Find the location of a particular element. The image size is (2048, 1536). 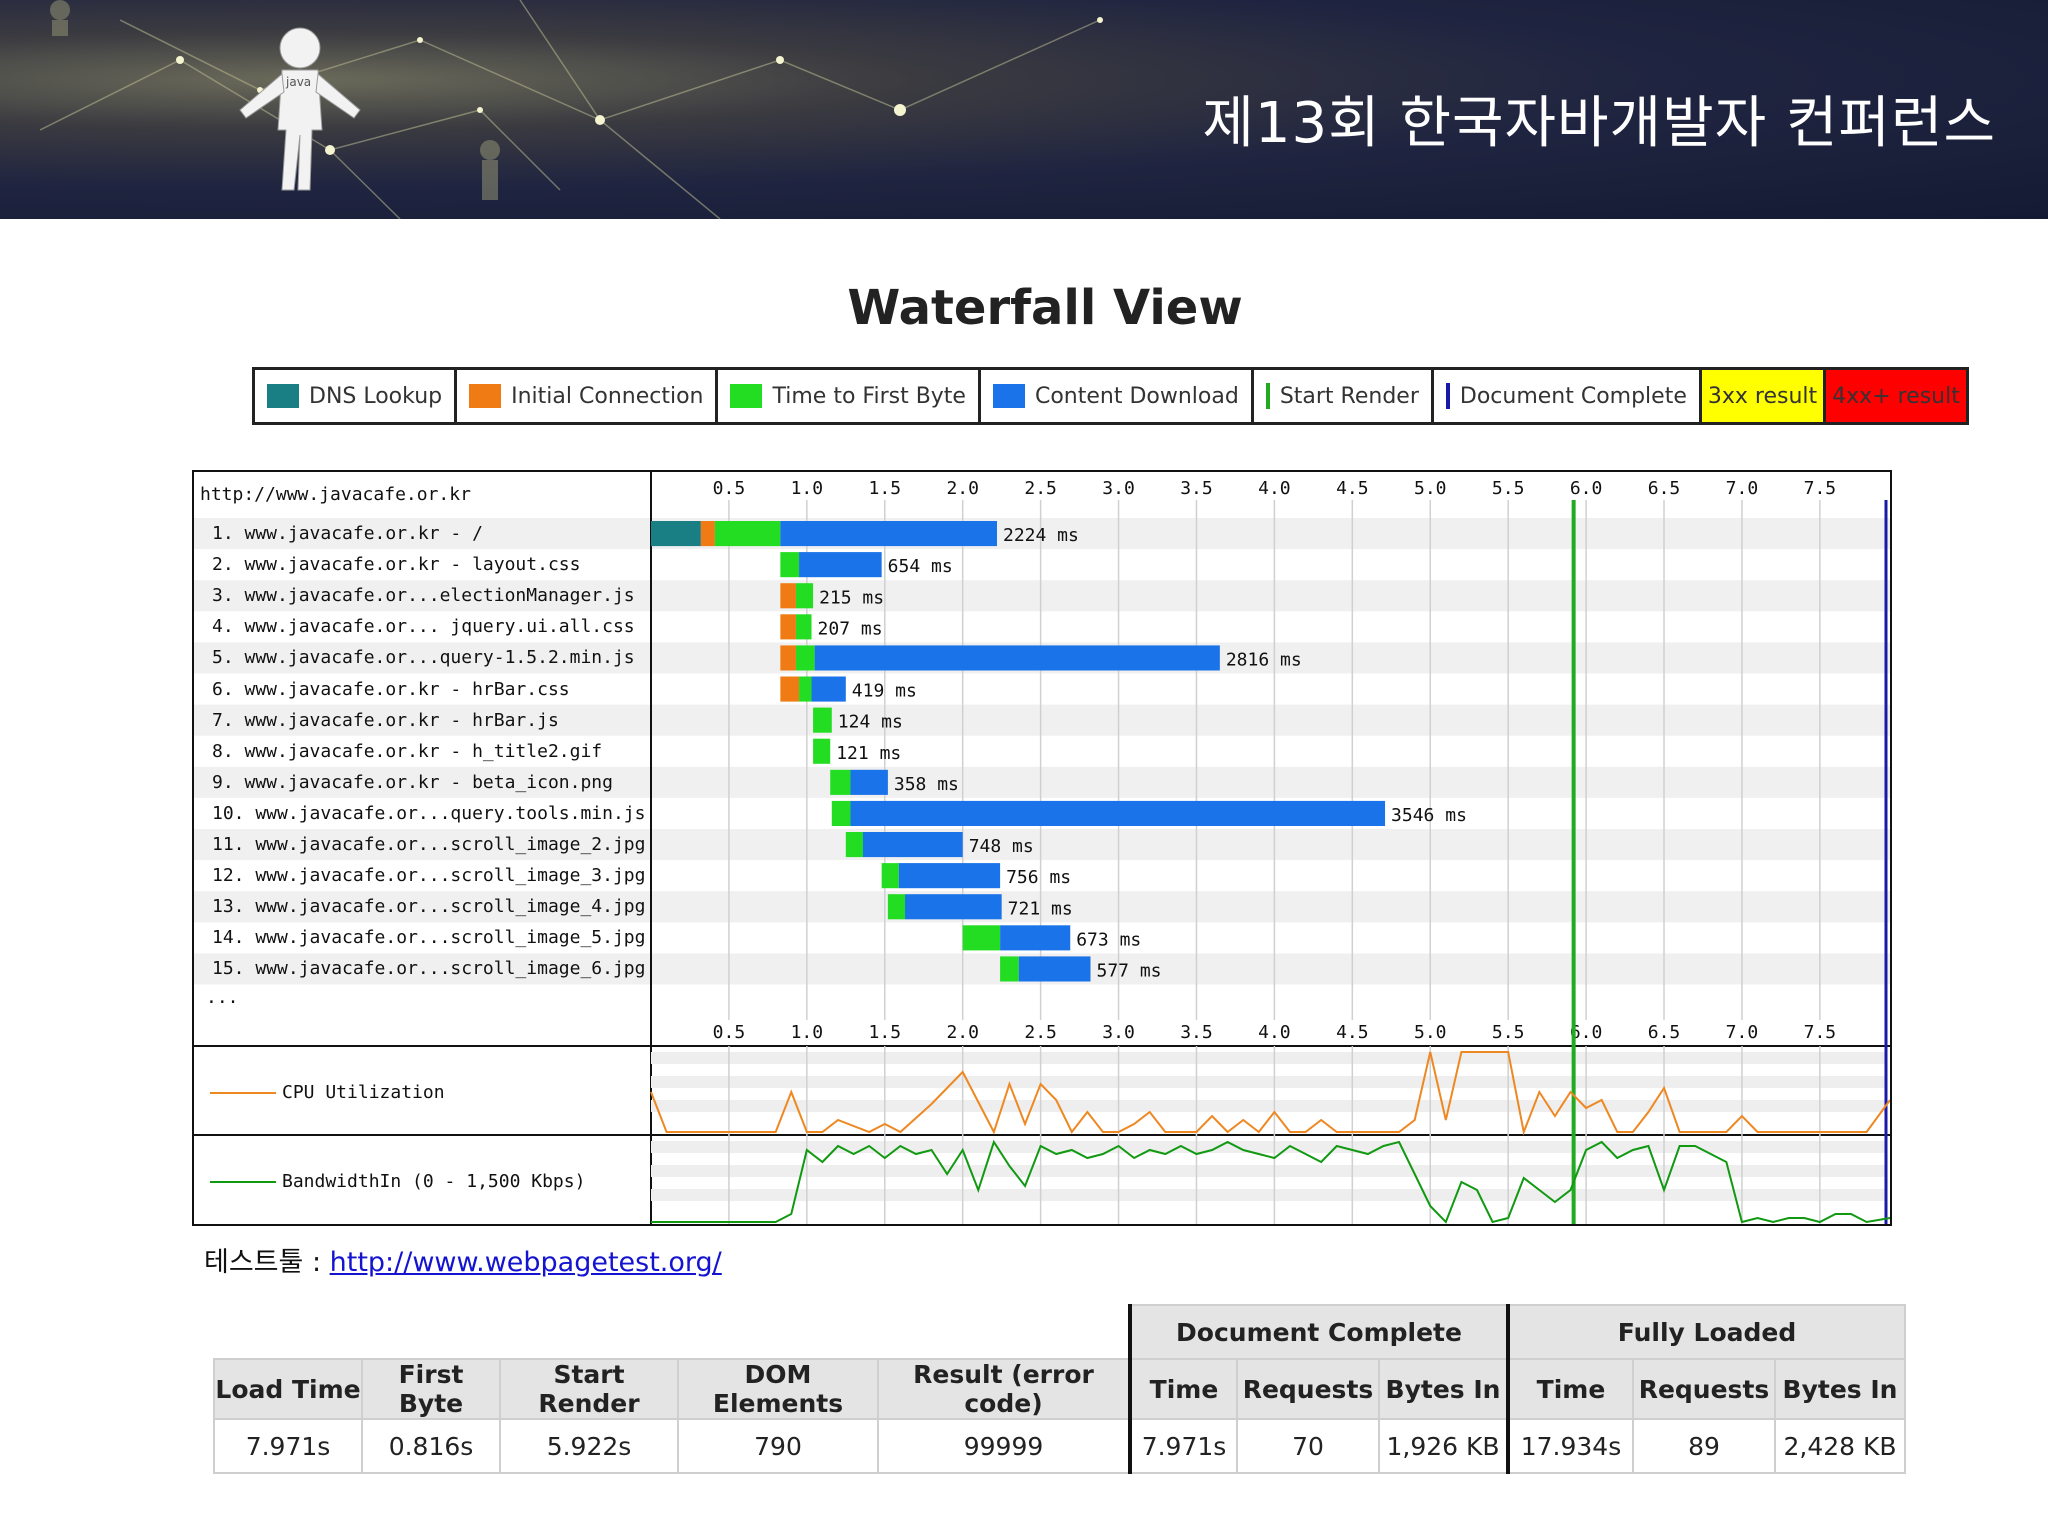

results-header-cell: DOM Elements is located at coordinates (778, 1389).